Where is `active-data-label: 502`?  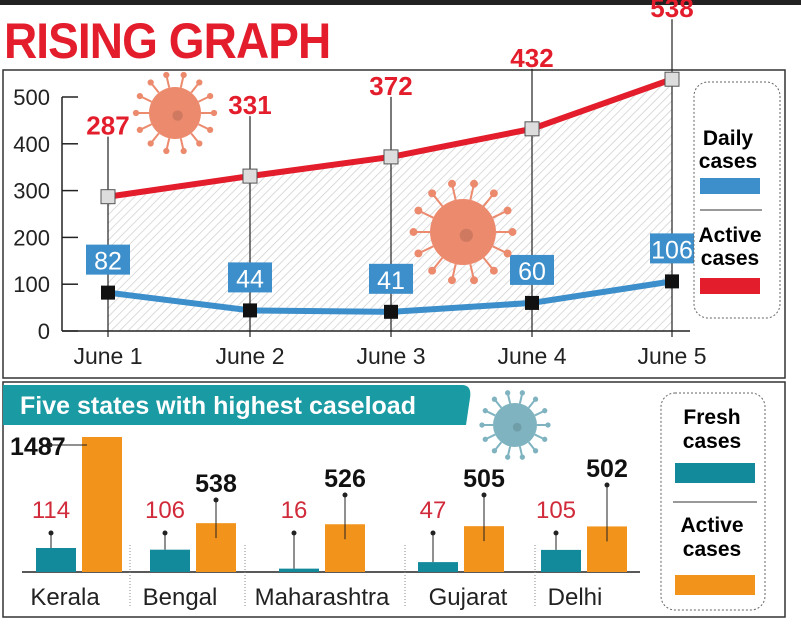
active-data-label: 502 is located at coordinates (607, 469).